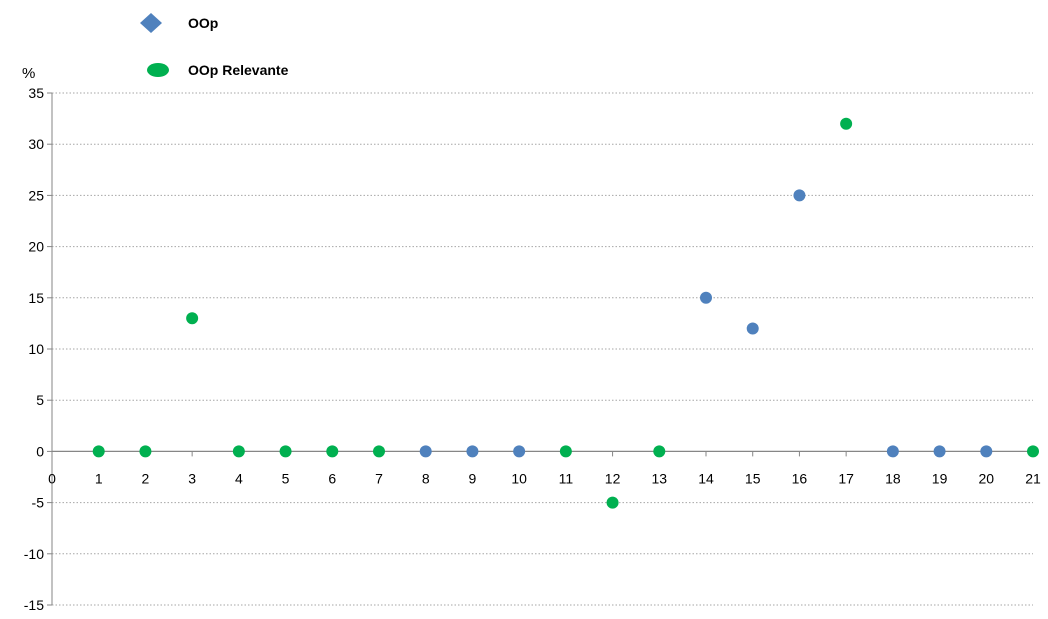 Image resolution: width=1048 pixels, height=619 pixels. I want to click on legend-label-oop: OOp, so click(203, 23).